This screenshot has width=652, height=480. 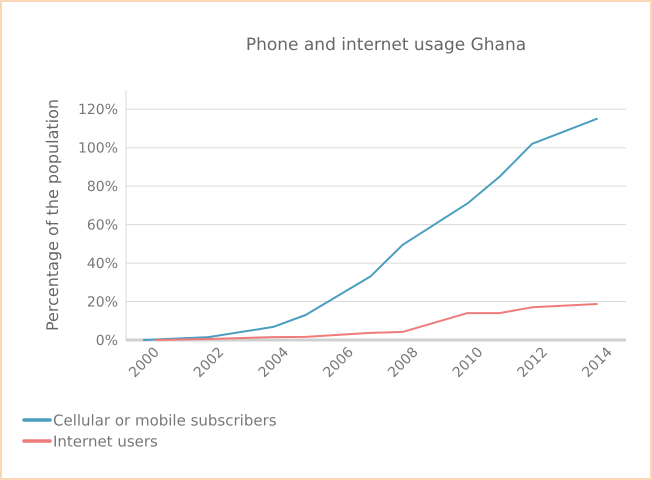 I want to click on chart-title: Phone and internet usage Ghana, so click(x=386, y=45).